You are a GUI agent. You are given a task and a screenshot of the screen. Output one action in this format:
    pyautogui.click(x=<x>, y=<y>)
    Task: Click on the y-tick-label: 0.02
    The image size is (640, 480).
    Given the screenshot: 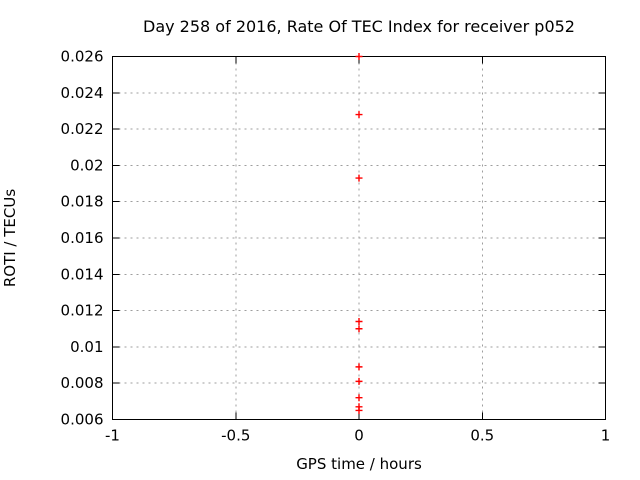 What is the action you would take?
    pyautogui.click(x=86, y=165)
    